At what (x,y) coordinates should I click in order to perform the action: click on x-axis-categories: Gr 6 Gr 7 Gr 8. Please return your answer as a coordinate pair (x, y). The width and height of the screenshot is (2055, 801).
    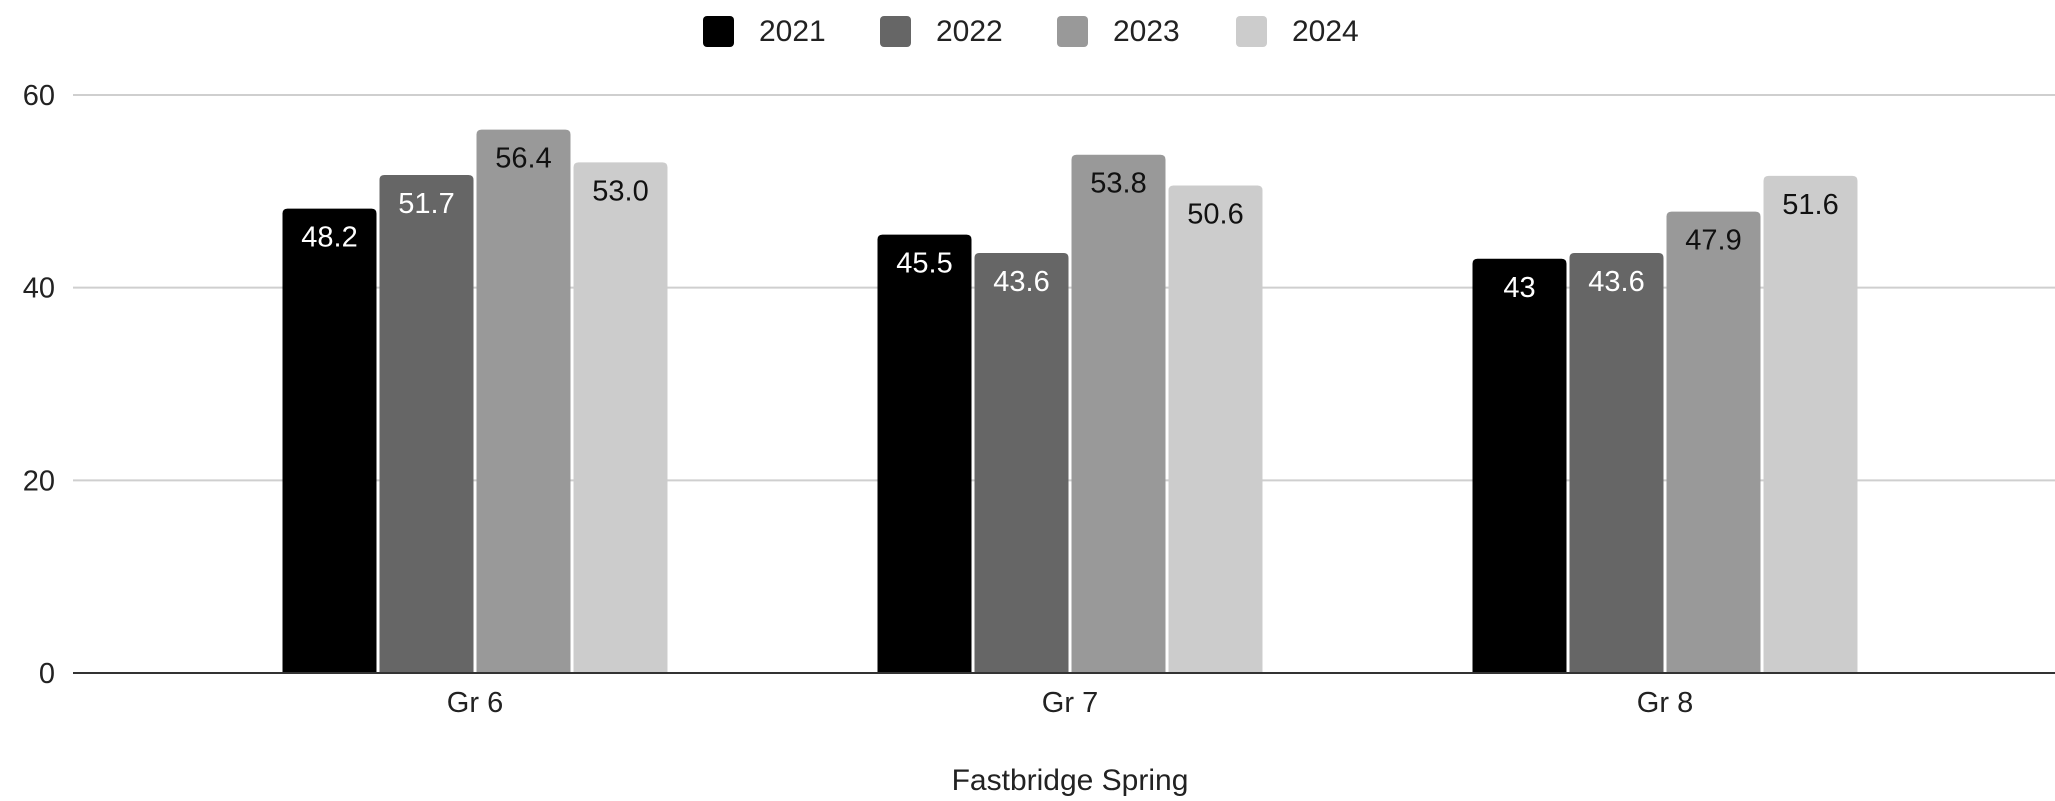
    Looking at the image, I should click on (1070, 703).